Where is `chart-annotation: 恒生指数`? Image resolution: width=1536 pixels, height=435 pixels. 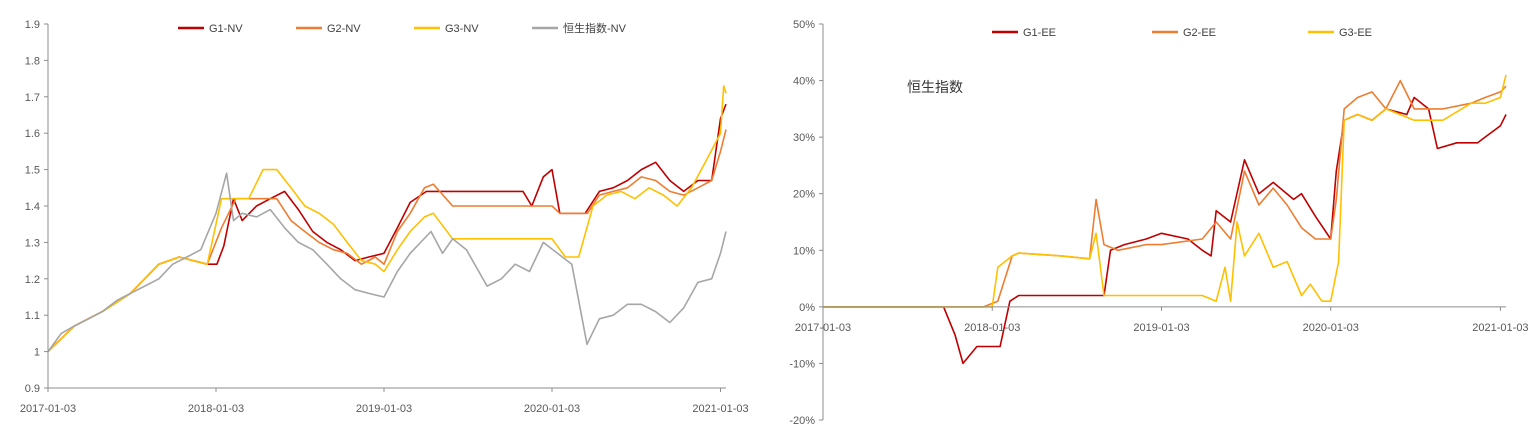 chart-annotation: 恒生指数 is located at coordinates (935, 87).